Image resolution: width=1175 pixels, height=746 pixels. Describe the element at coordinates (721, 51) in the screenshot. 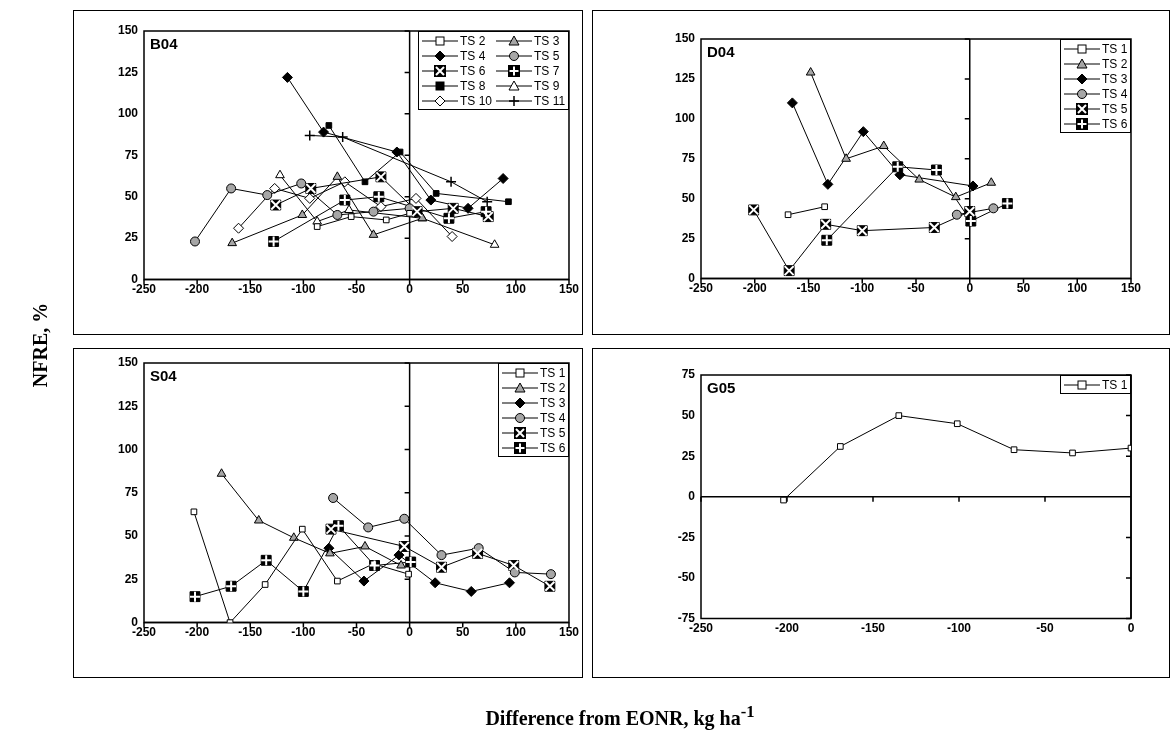

I see `chart-title: D04` at that location.